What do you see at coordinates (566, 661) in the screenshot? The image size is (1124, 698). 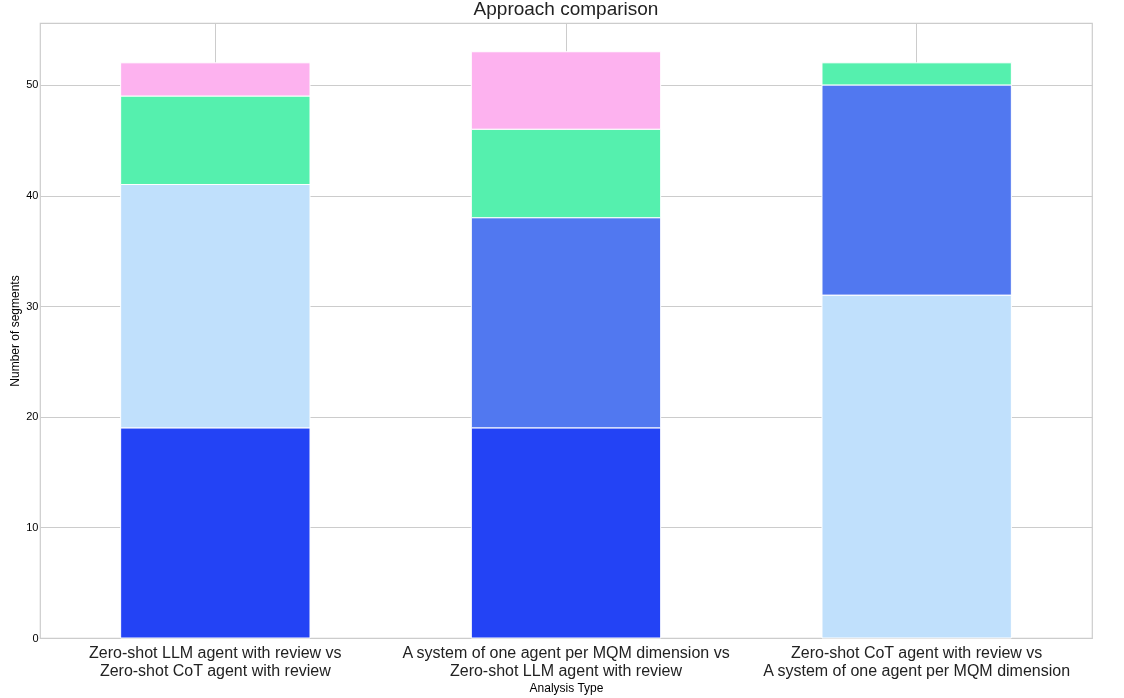 I see `x-tick-label: A system of one agent per MQM dimension vs Zero-shot LLM agent with review` at bounding box center [566, 661].